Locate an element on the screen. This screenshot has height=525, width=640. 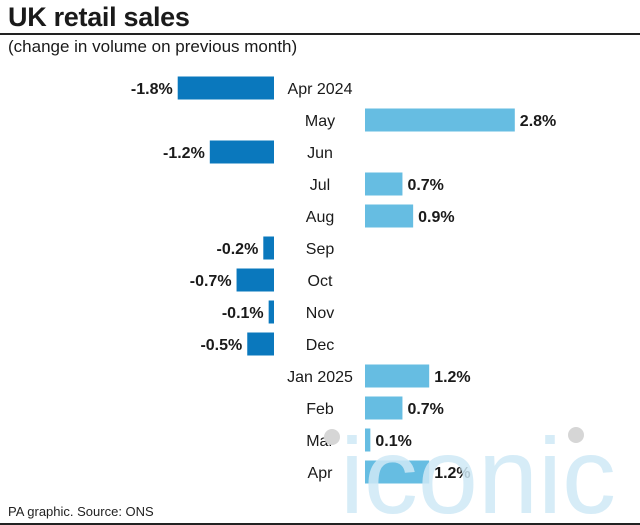
value-label-8: -0.1% is located at coordinates (243, 313).